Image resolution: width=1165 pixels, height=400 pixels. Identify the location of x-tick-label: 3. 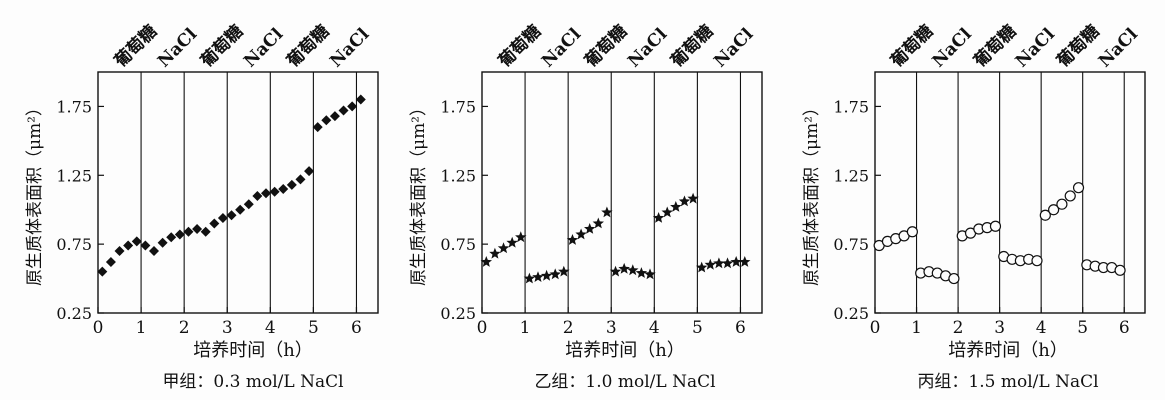
(611, 328).